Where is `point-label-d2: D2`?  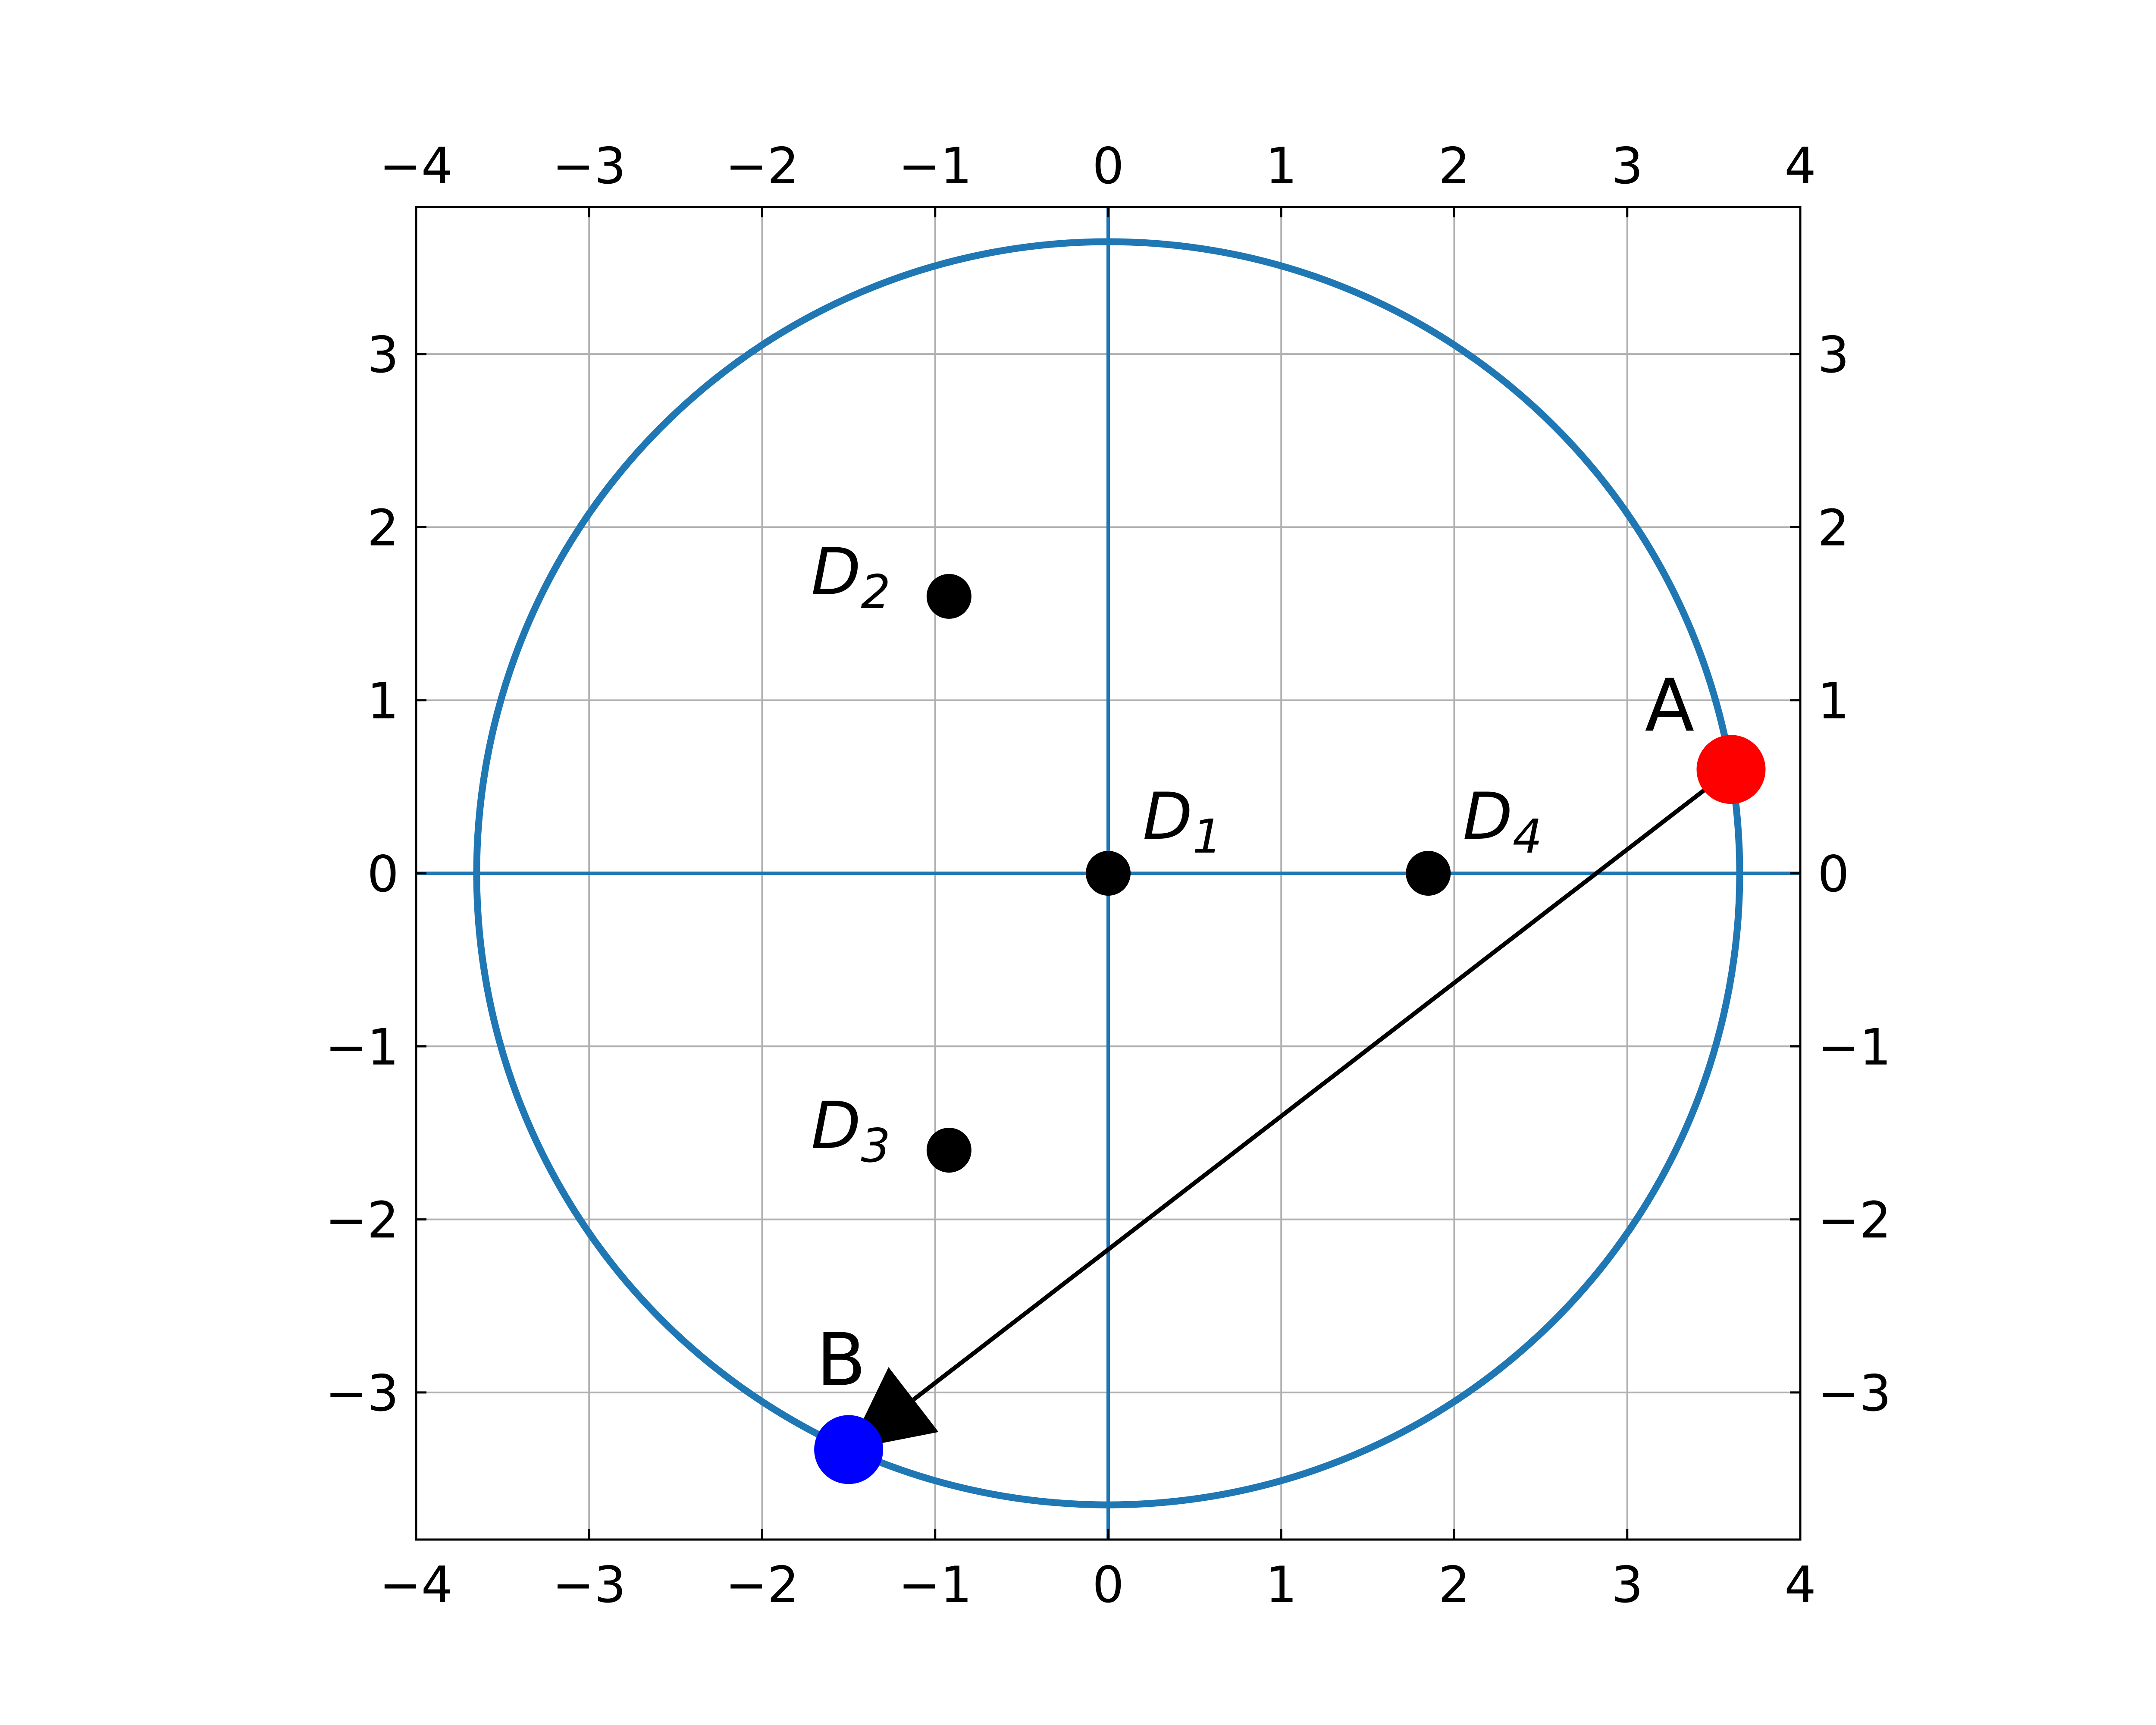 point-label-d2: D2 is located at coordinates (850, 577).